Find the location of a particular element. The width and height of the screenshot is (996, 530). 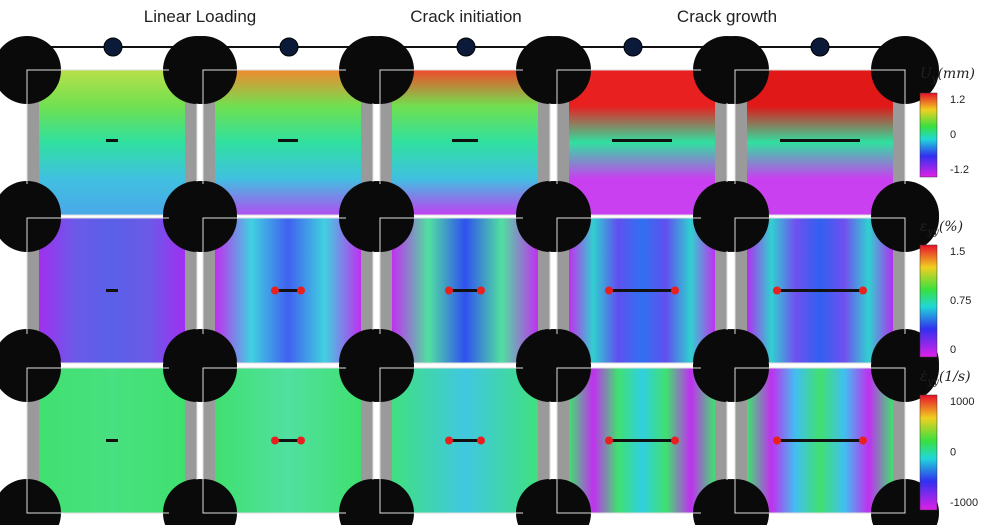

colorbar-title: εyy(%) is located at coordinates (941, 228).